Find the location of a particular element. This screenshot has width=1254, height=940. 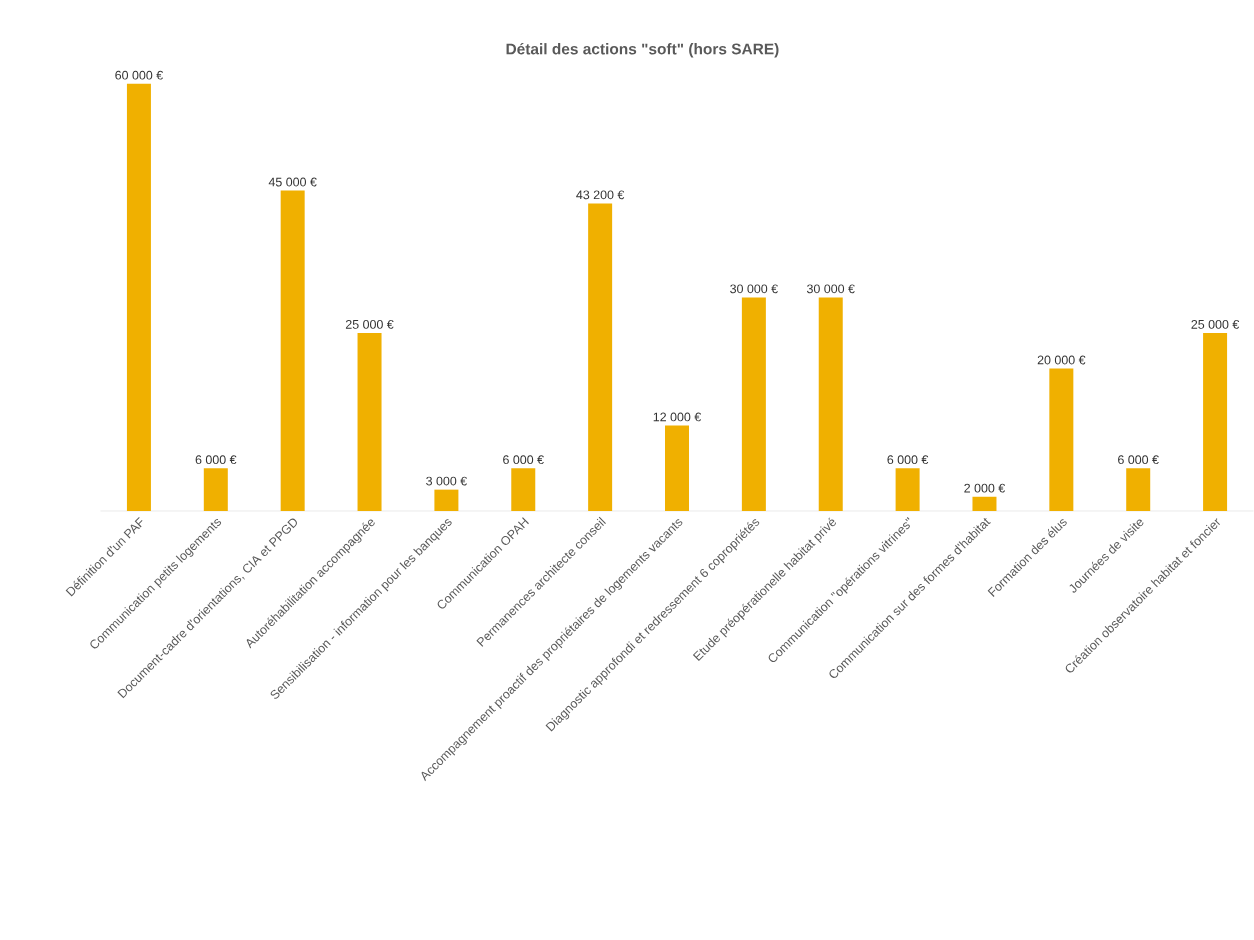

data-label: 60 000 € is located at coordinates (139, 75).